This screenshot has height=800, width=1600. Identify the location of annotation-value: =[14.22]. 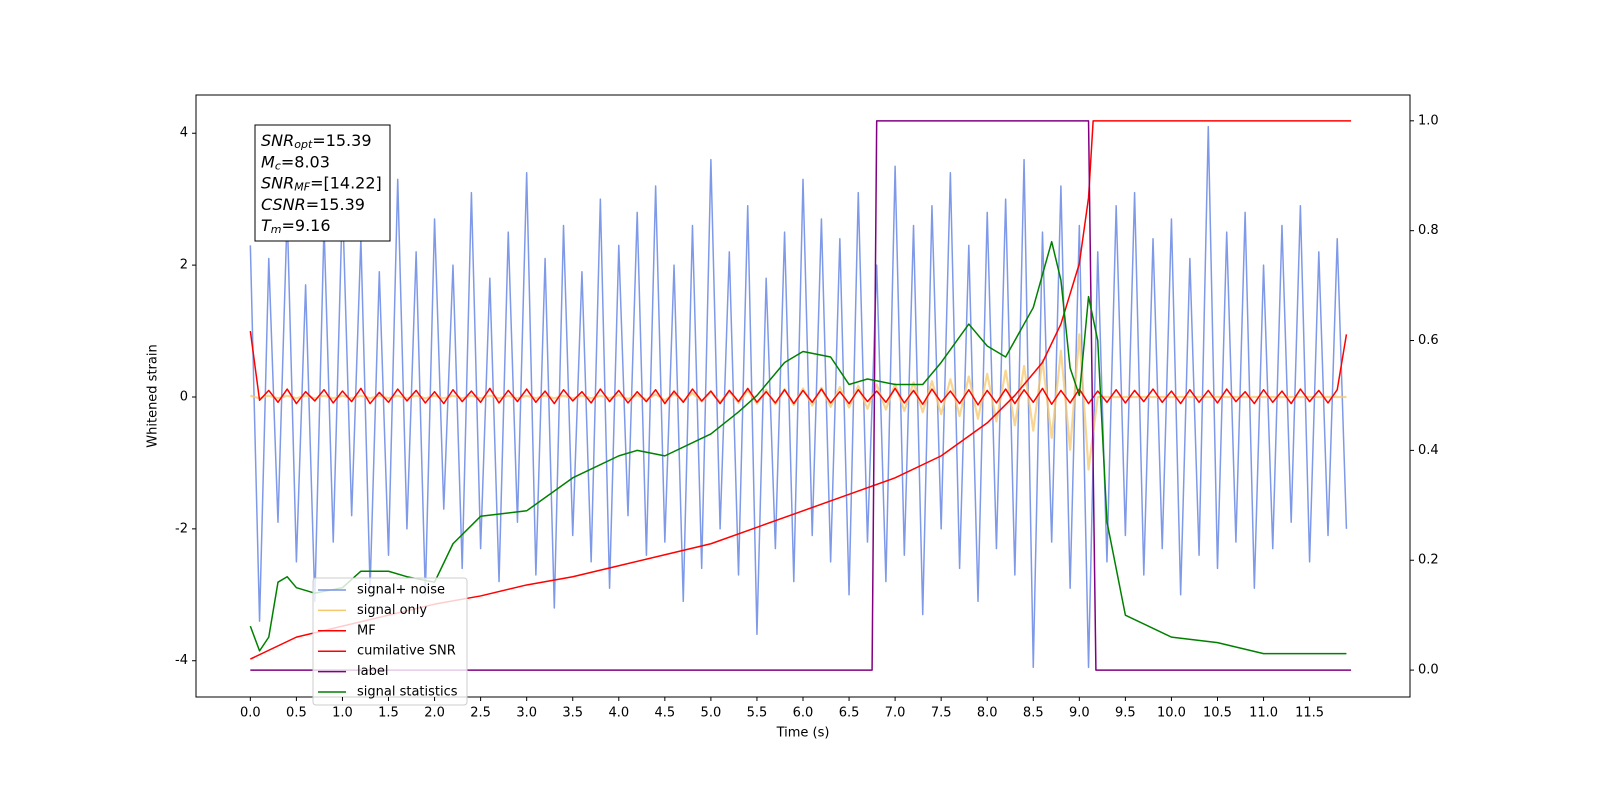
(346, 182).